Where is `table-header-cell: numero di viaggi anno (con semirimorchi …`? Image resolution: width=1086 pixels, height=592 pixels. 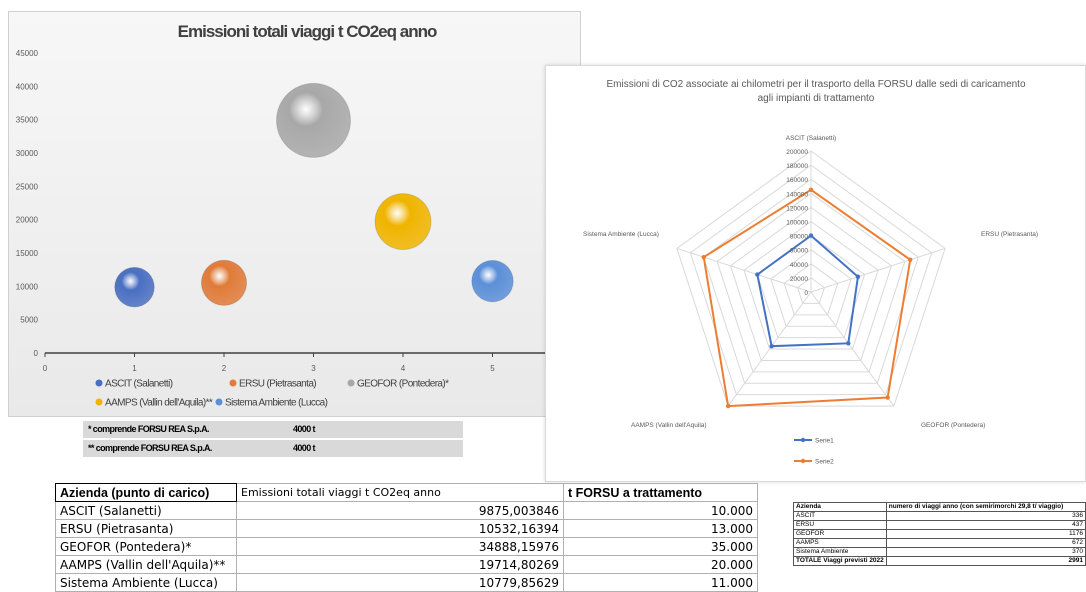 table-header-cell: numero di viaggi anno (con semirimorchi … is located at coordinates (985, 507).